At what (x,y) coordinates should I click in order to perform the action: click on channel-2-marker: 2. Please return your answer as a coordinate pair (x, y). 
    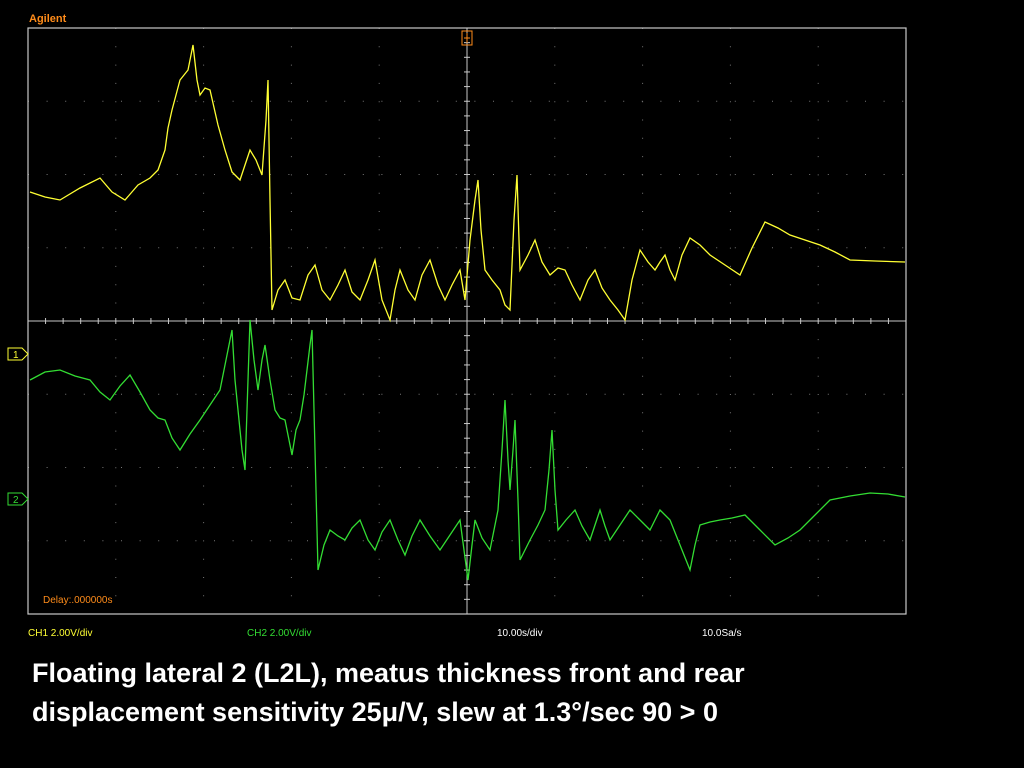
    Looking at the image, I should click on (18, 499).